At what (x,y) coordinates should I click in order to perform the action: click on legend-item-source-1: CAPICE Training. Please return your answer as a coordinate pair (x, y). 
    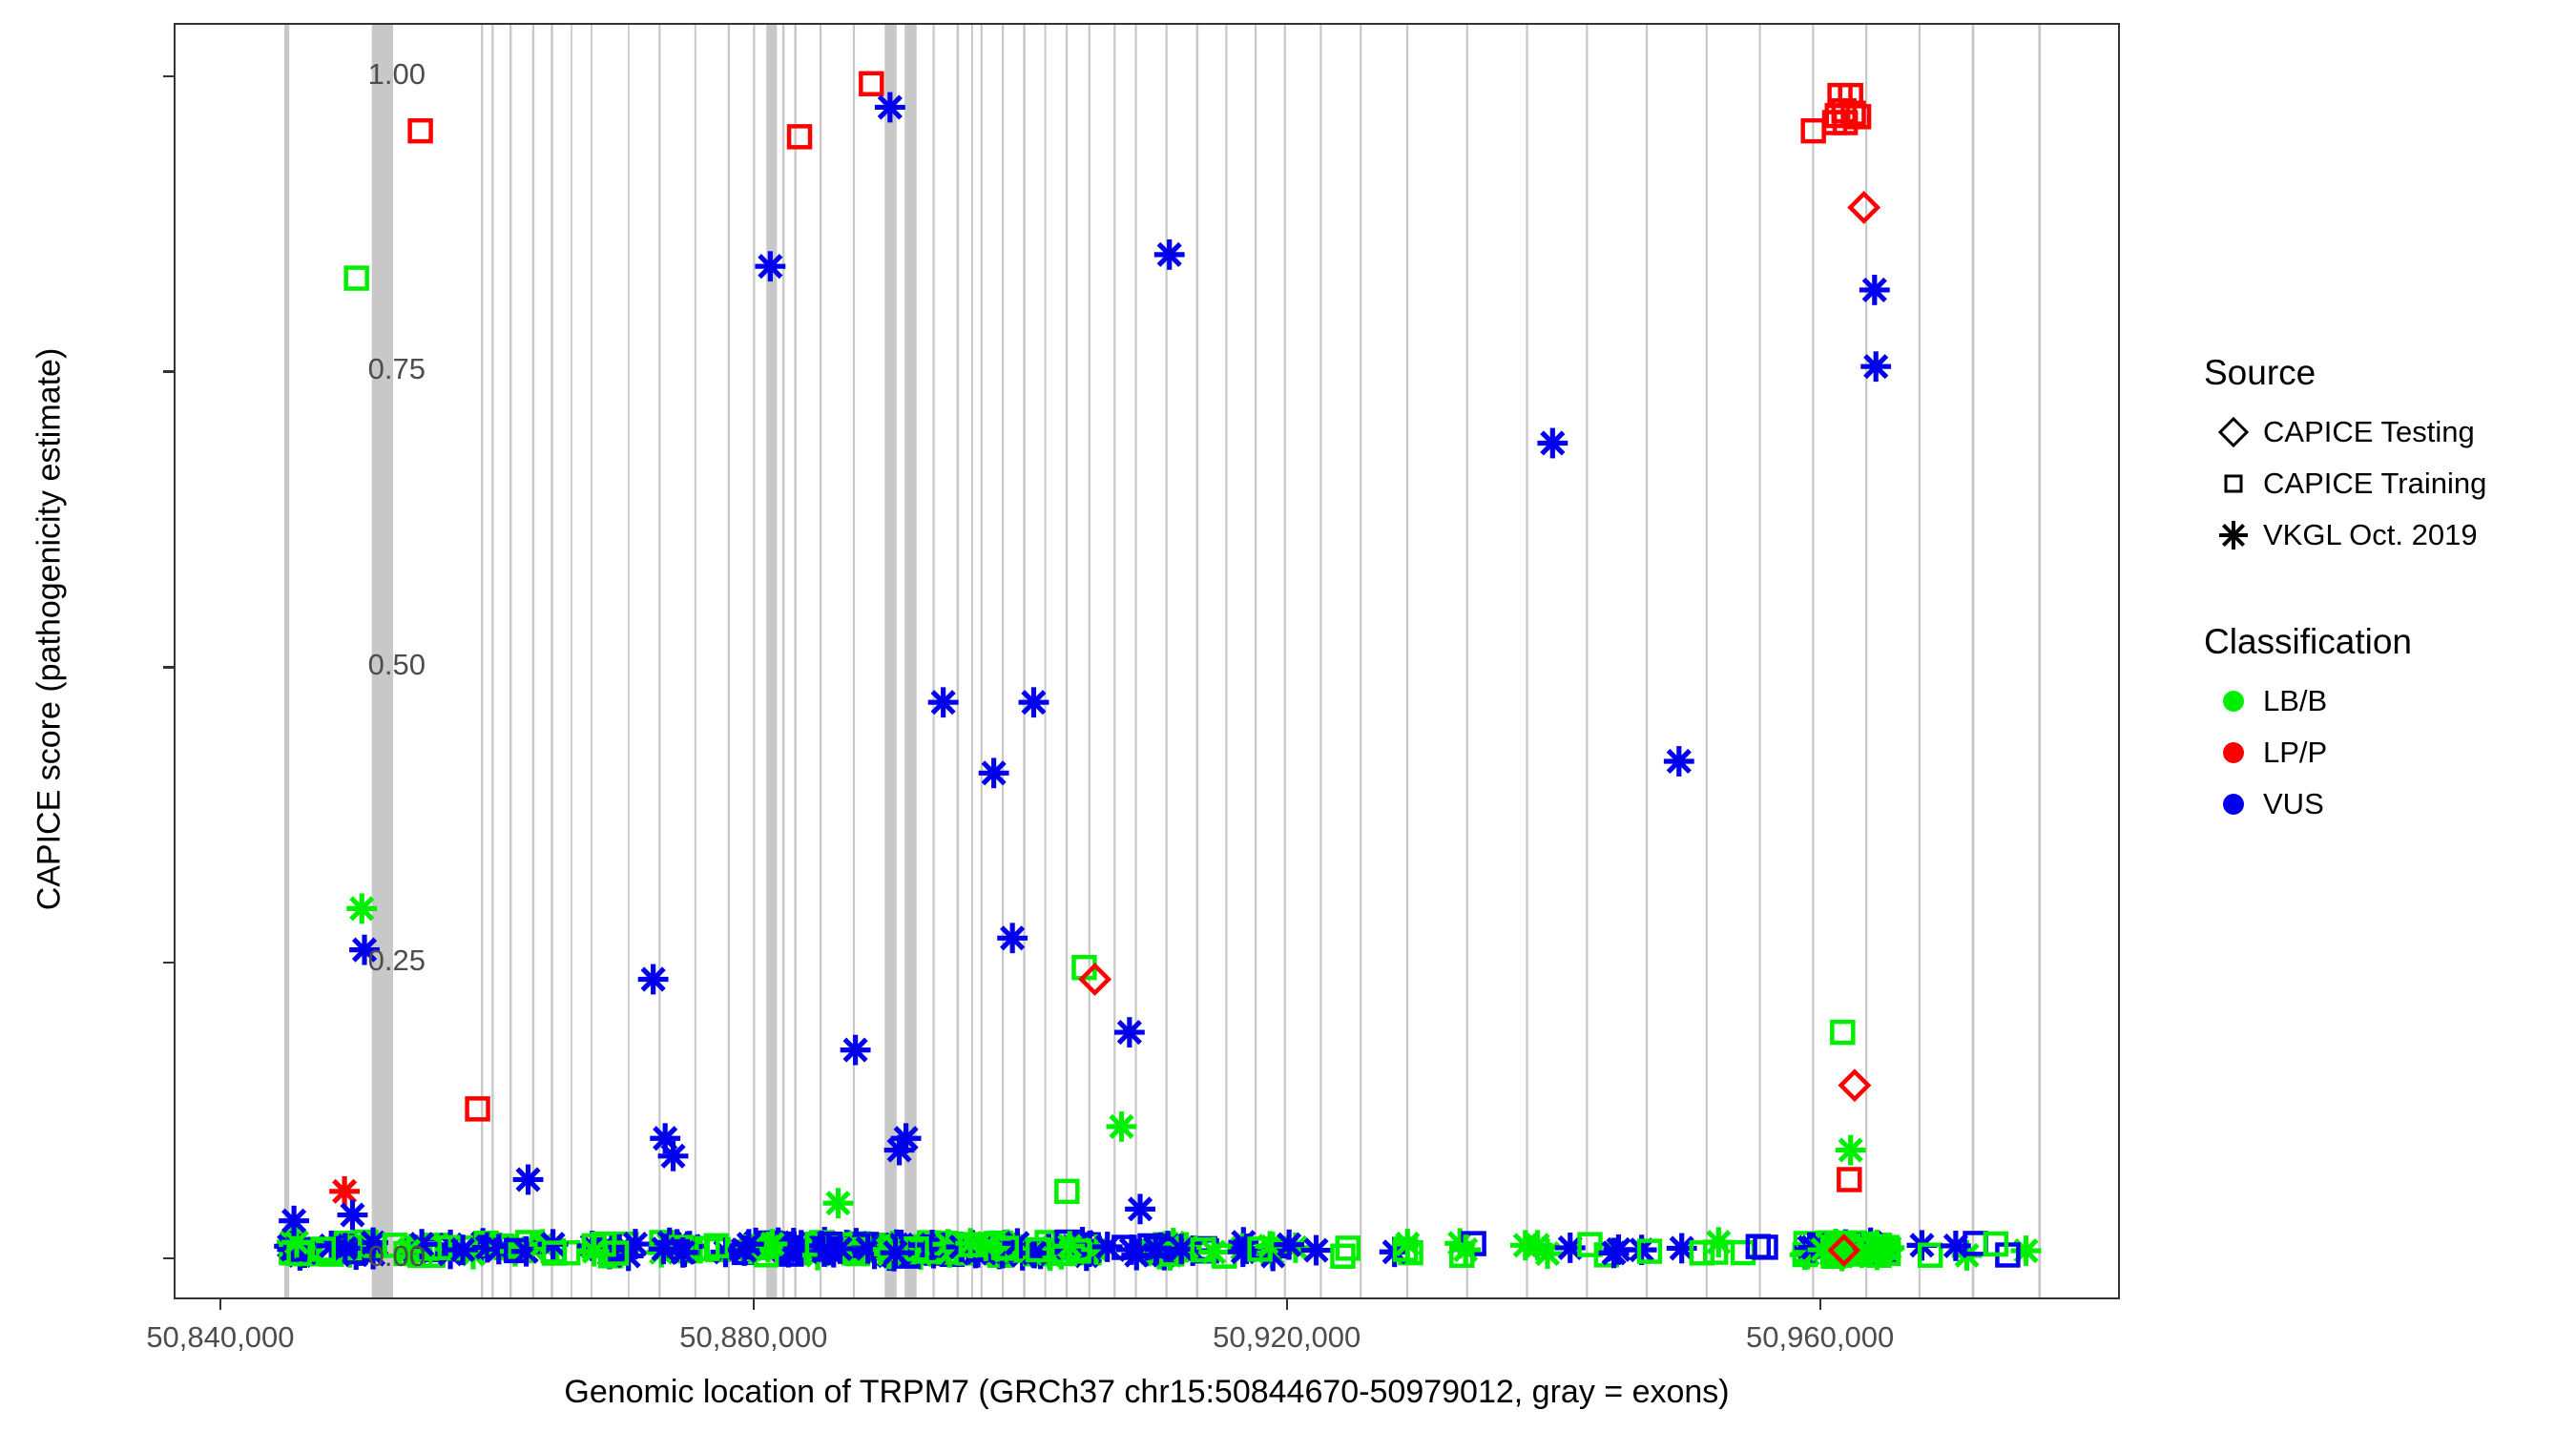
    Looking at the image, I should click on (2385, 484).